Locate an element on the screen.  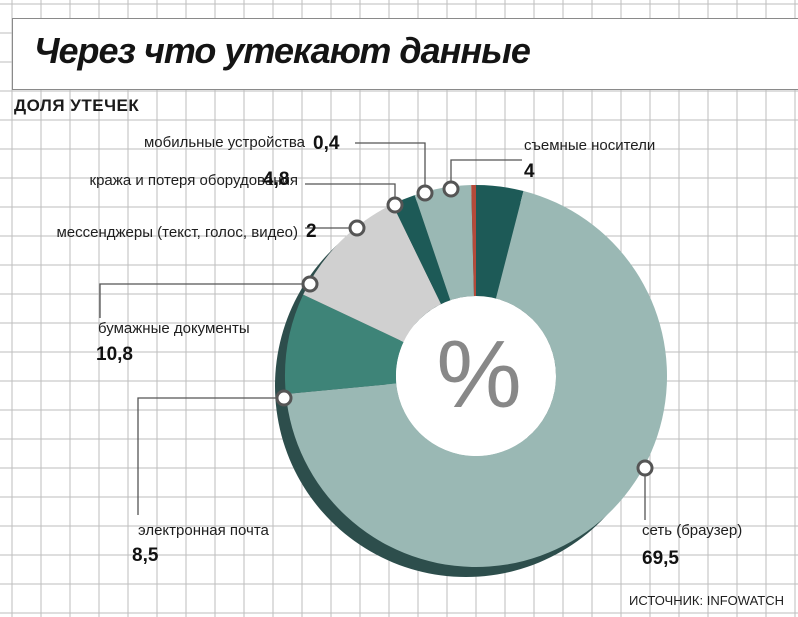
percent-symbol: % is located at coordinates (478, 374).